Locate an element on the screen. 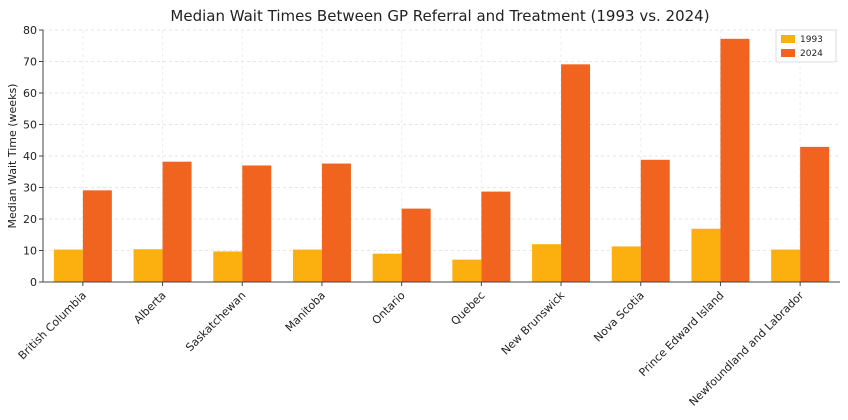 The width and height of the screenshot is (848, 420). bar-2024-manitoba is located at coordinates (336, 222).